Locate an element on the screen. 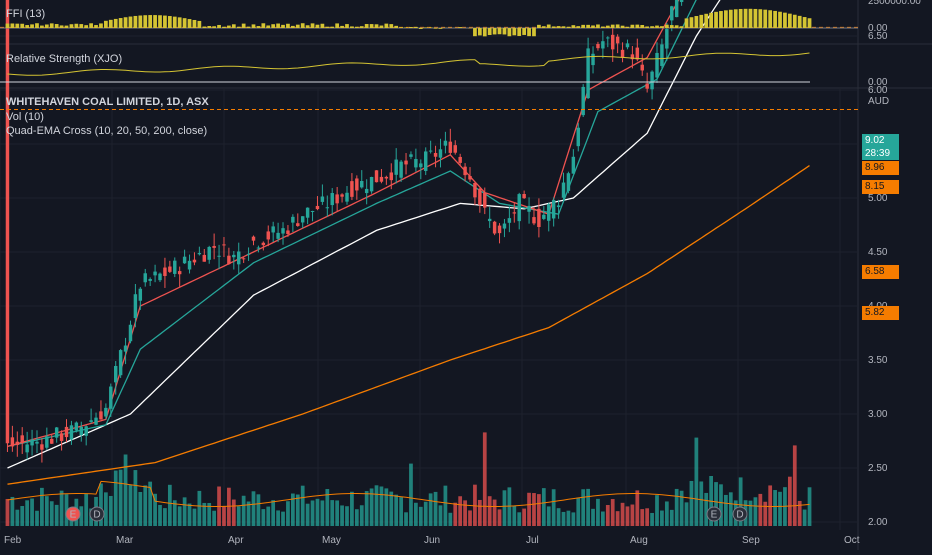 This screenshot has width=932, height=555. x-tick-label: Sep is located at coordinates (751, 540).